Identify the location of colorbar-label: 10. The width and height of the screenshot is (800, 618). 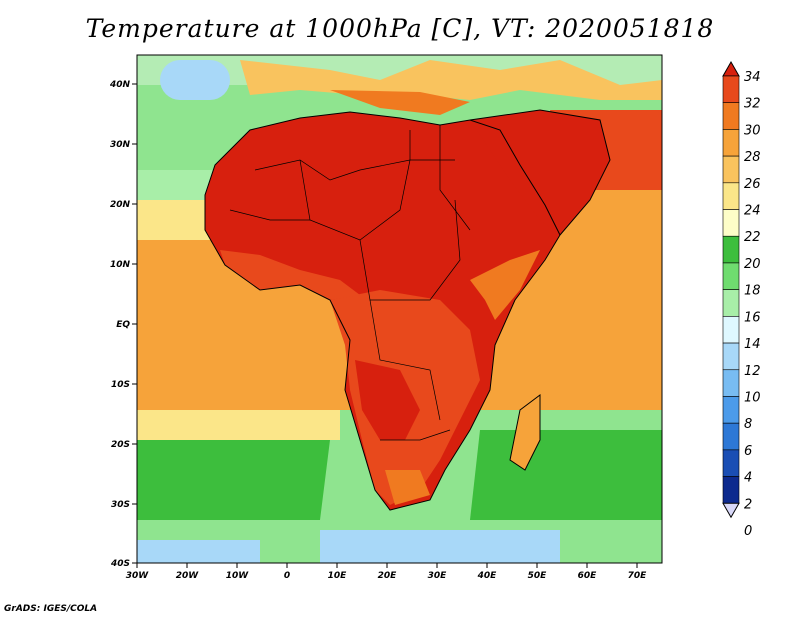
(752, 397).